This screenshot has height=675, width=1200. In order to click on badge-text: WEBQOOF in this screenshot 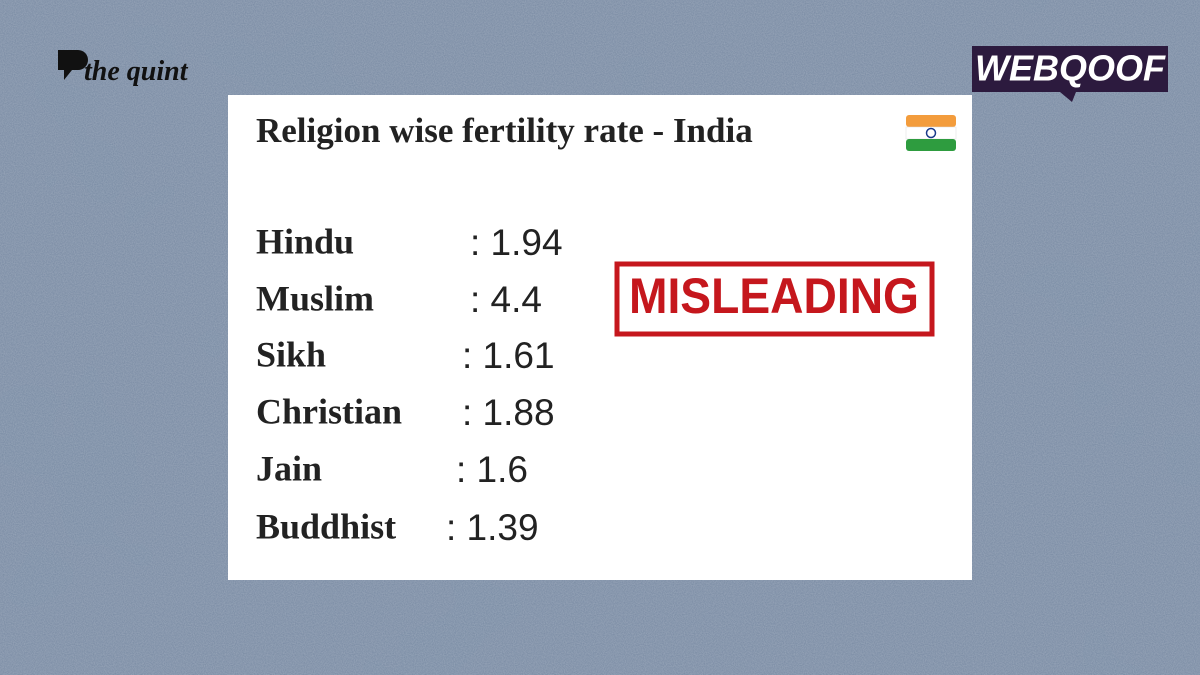, I will do `click(1070, 68)`.